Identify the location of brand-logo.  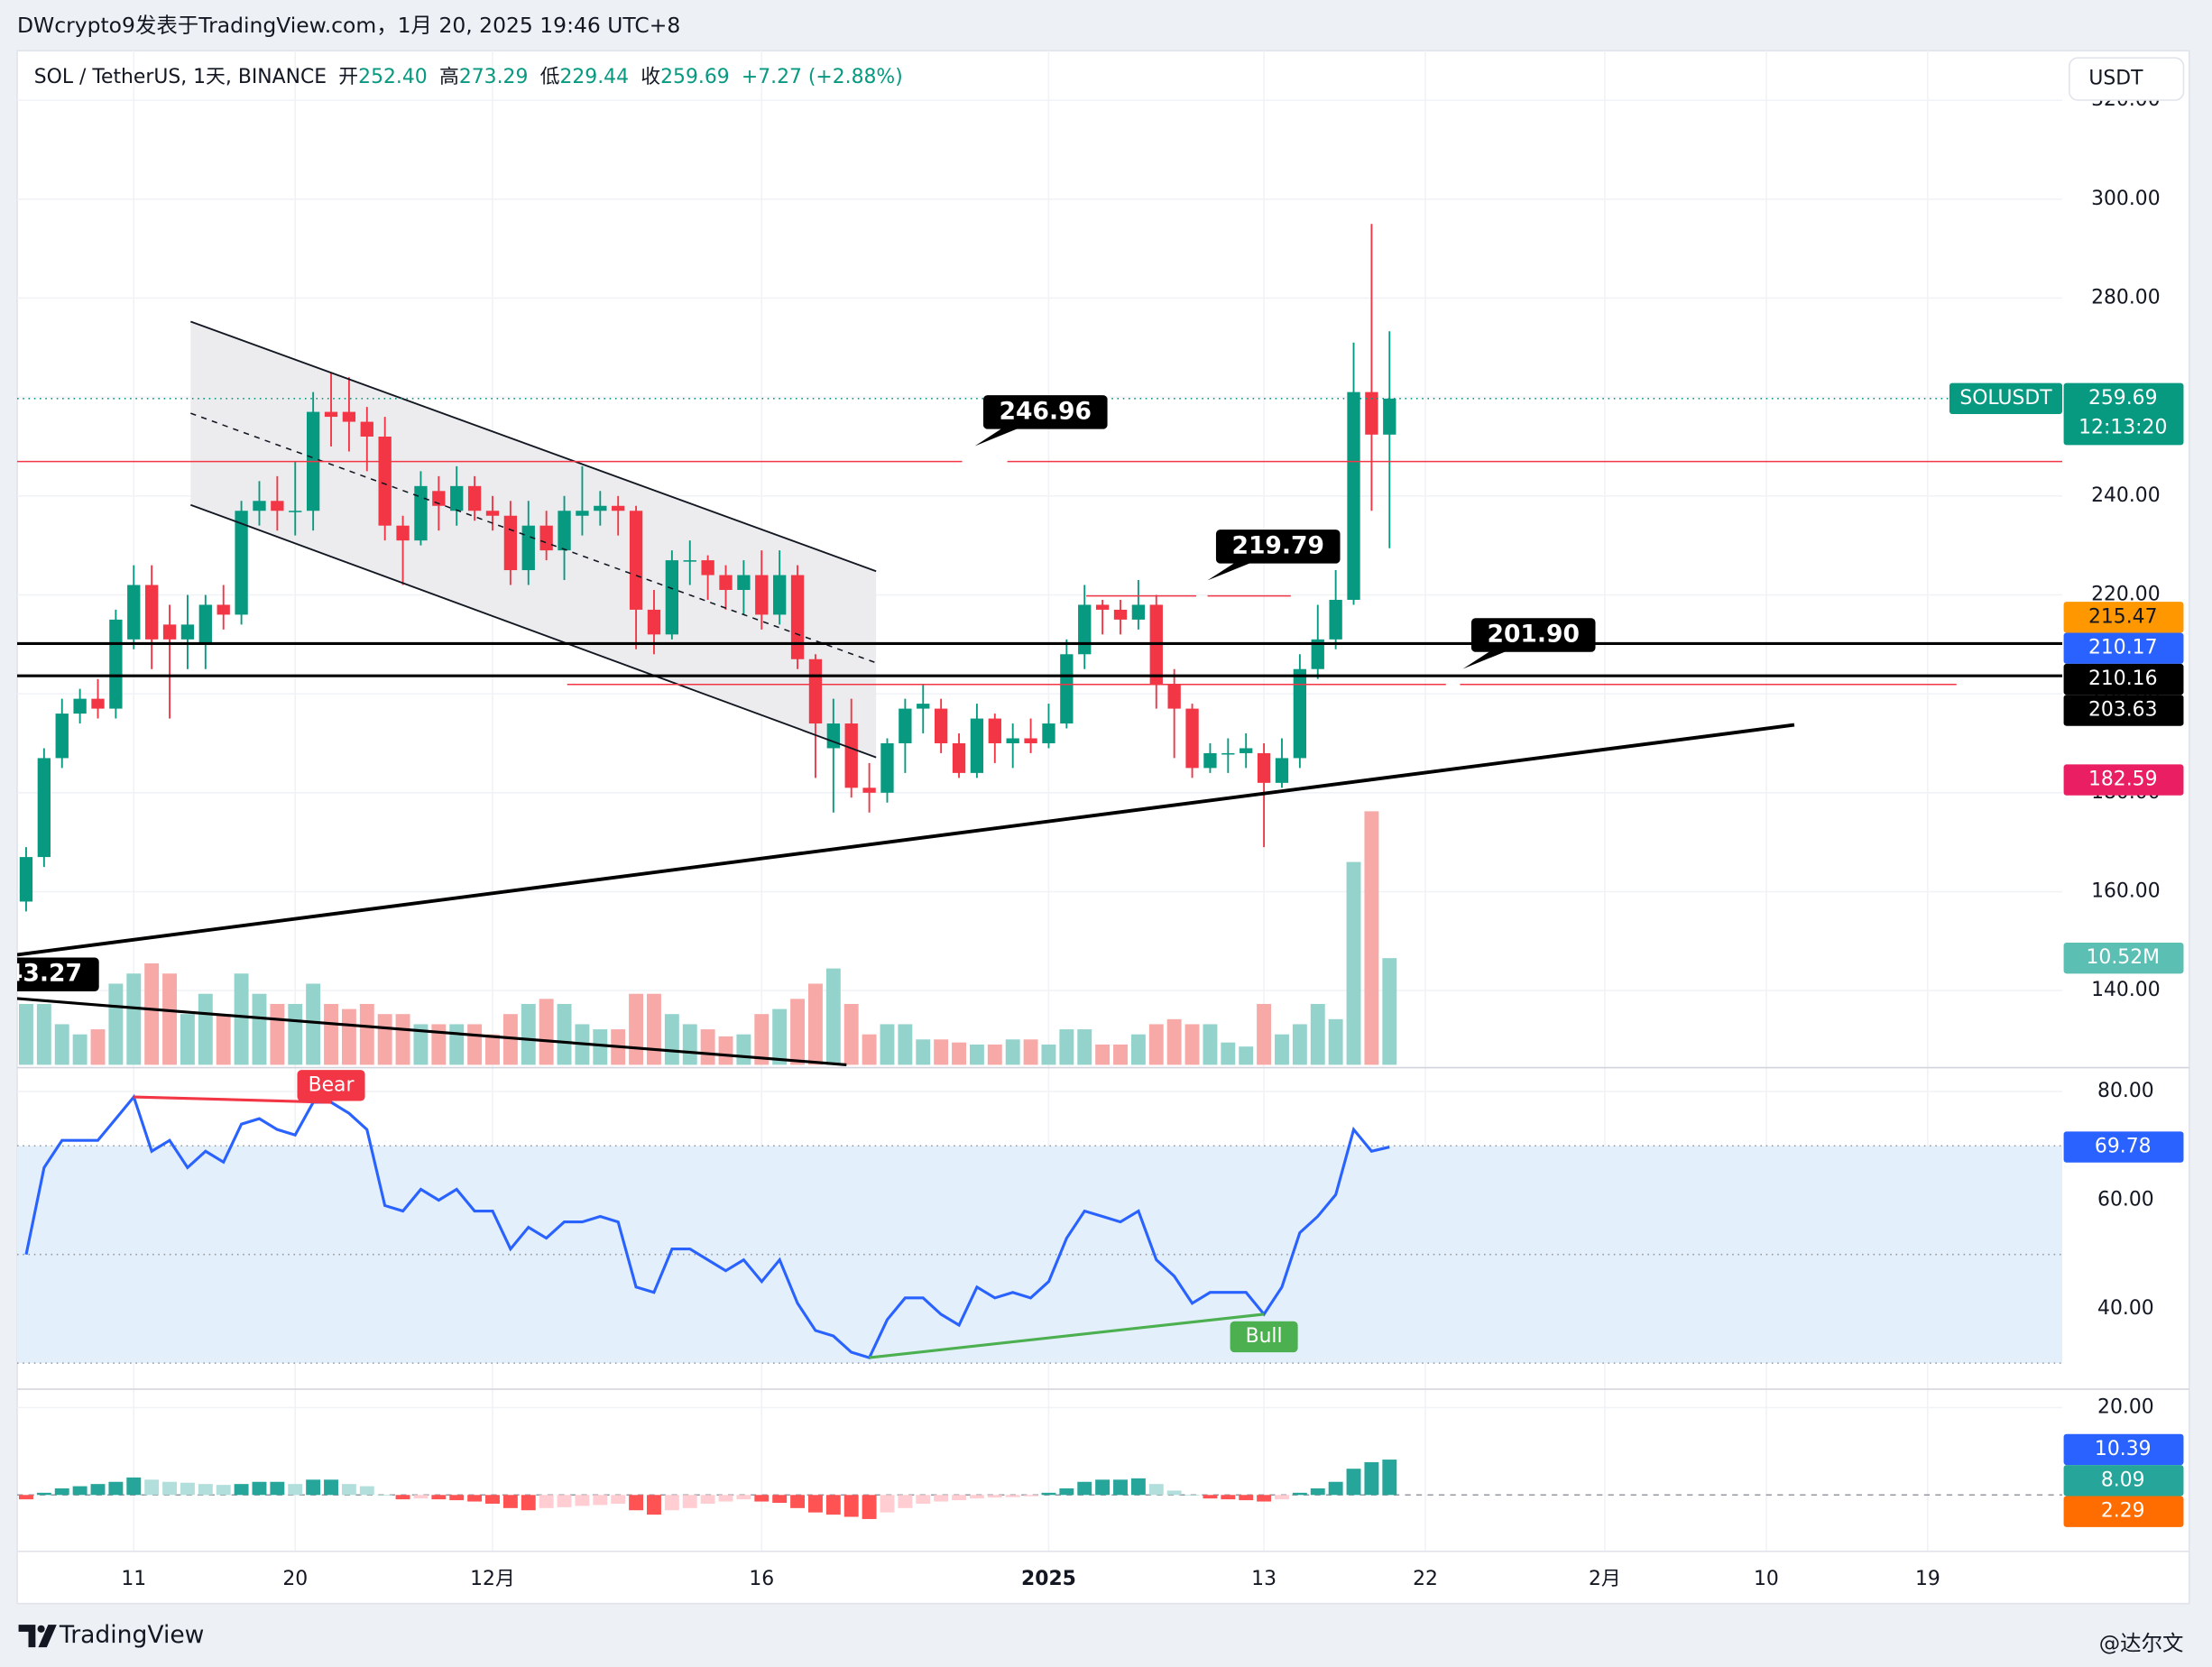
(37, 1636).